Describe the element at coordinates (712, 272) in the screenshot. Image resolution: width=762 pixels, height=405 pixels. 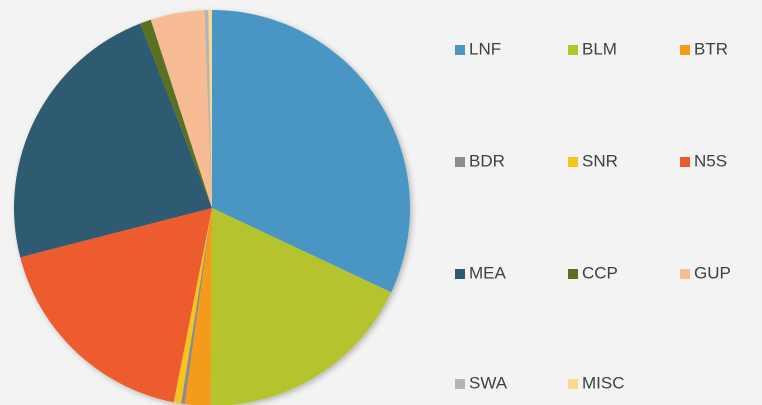
I see `legend-label: GUP` at that location.